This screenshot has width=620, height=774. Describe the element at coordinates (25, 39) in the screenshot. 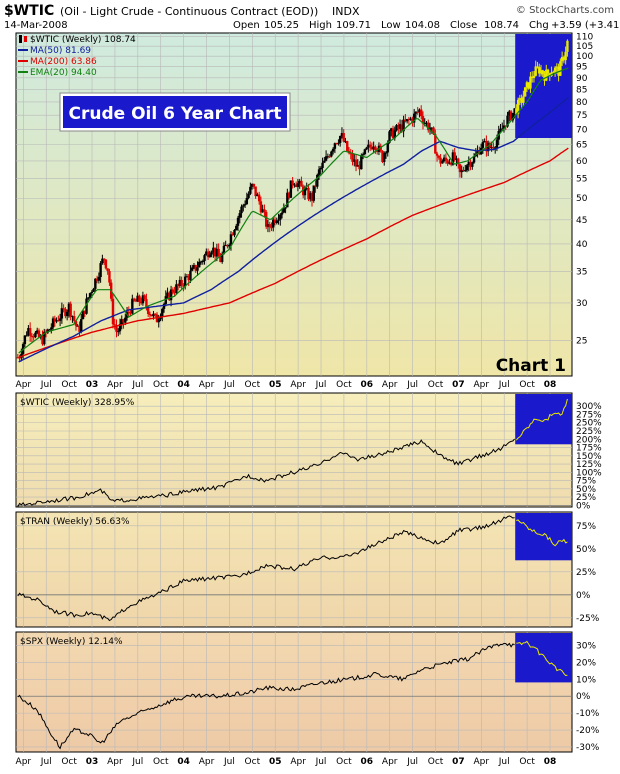

I see `legend-swatch-price-down` at that location.